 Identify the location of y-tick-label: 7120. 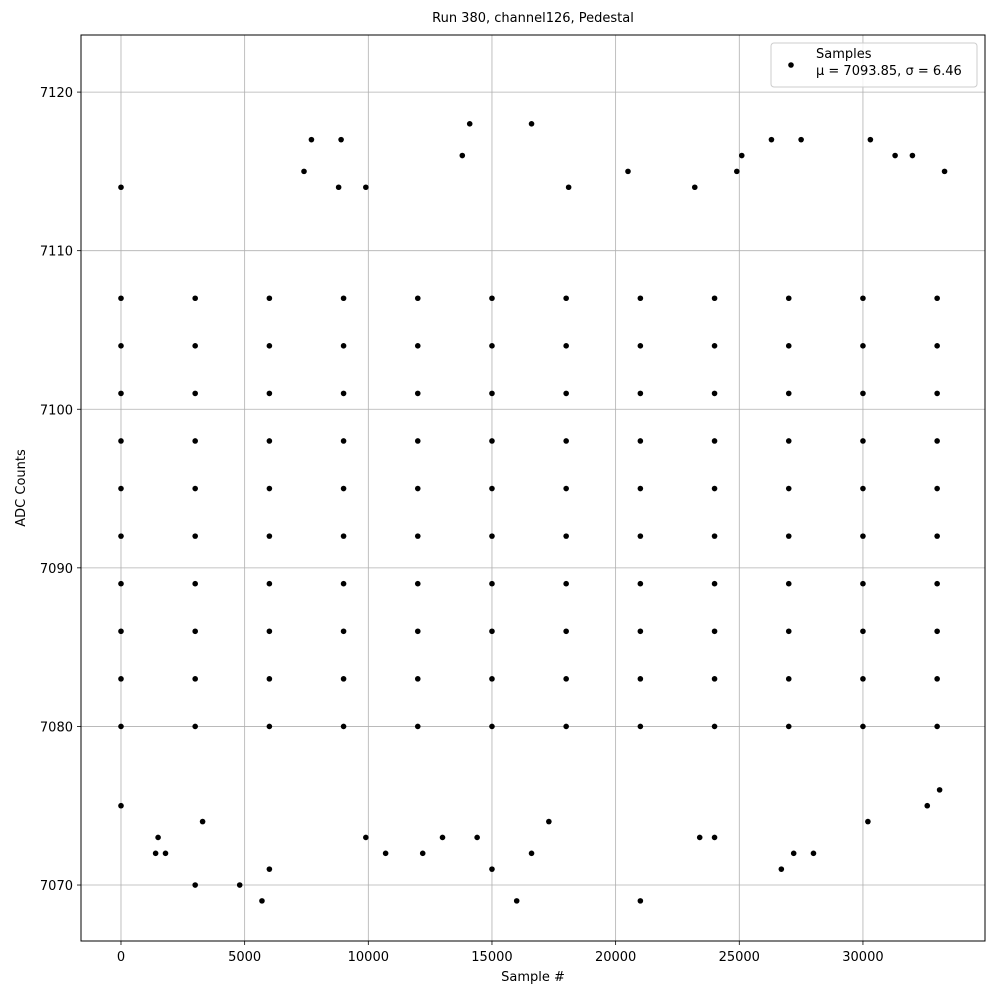
(56, 93).